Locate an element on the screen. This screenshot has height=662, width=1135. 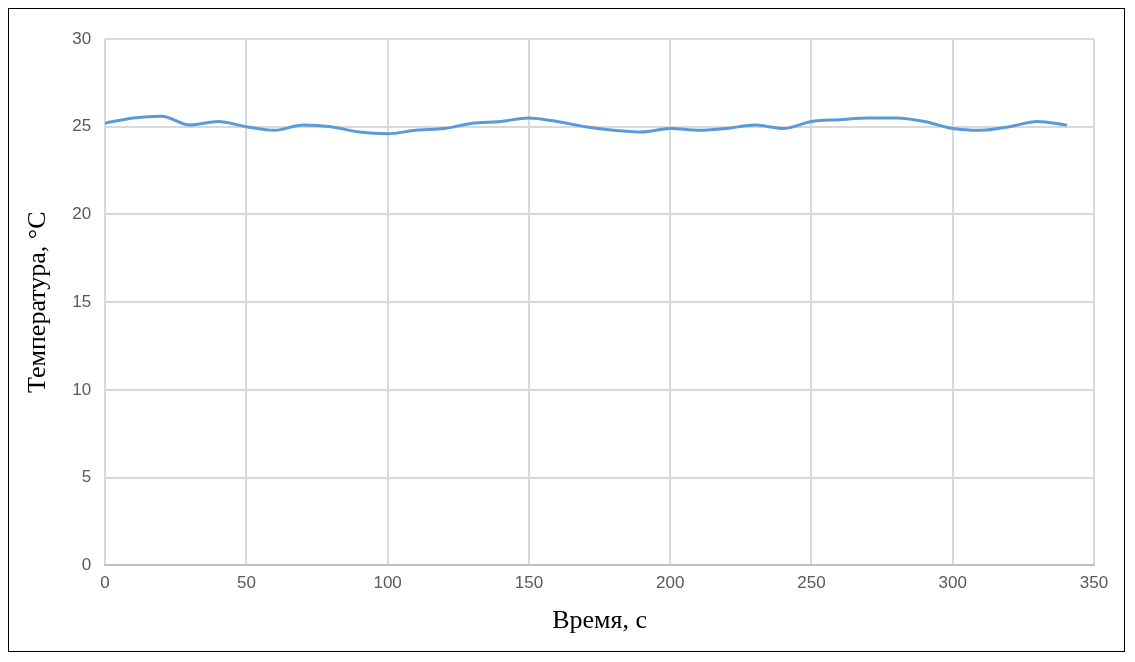
y-tick-label: 20 is located at coordinates (82, 214).